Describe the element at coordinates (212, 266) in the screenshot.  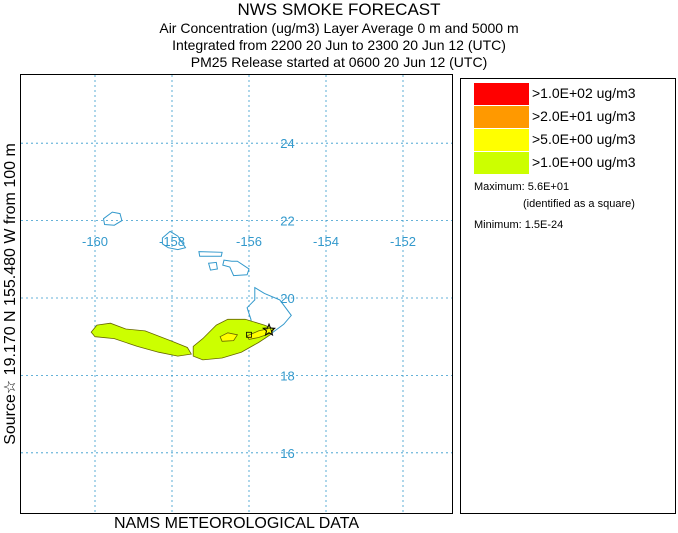
I see `island-lanai` at that location.